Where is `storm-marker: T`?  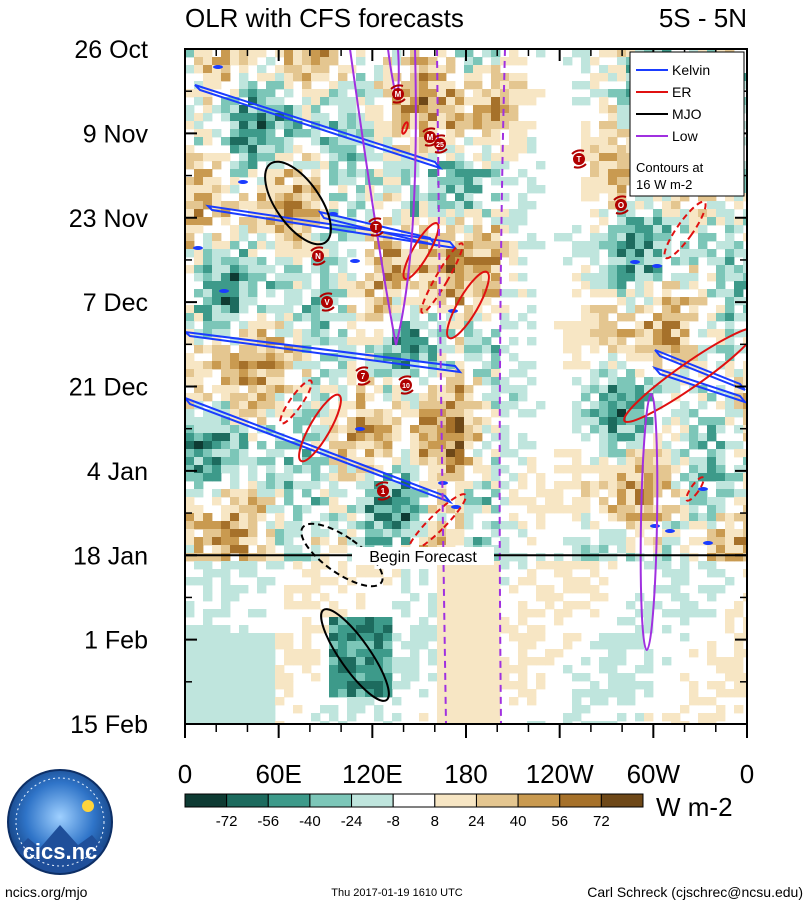
storm-marker: T is located at coordinates (376, 227).